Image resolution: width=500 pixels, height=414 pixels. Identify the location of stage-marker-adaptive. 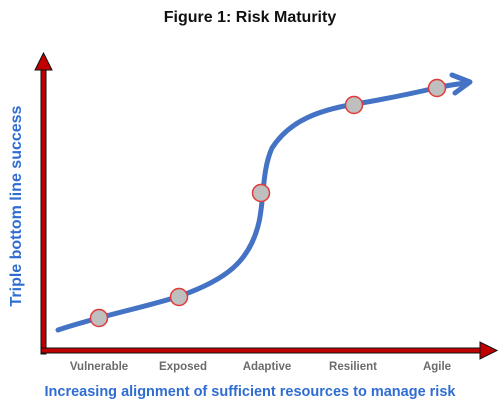
(261, 193).